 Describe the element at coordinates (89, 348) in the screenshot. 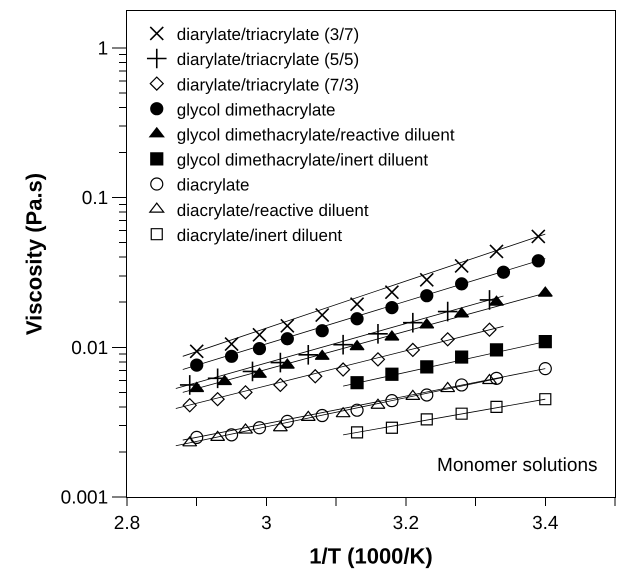

I see `y-tick-label: 0.01` at that location.